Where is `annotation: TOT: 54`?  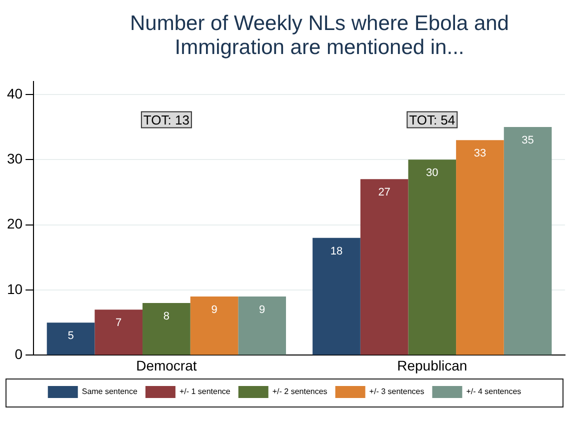
annotation: TOT: 54 is located at coordinates (432, 120).